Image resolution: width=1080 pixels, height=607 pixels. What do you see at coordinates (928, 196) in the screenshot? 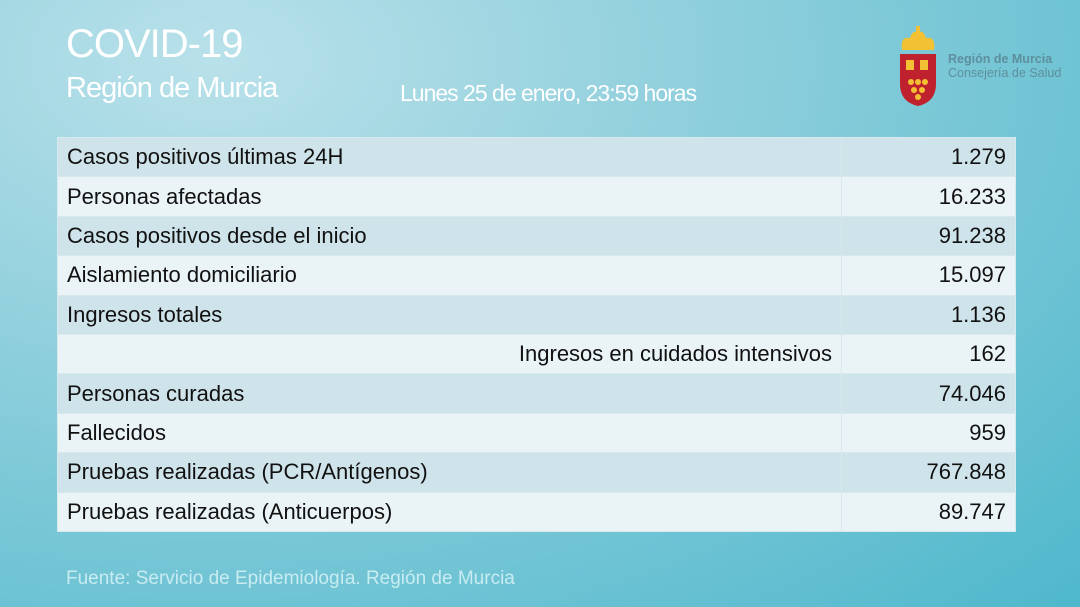
I see `row-value: 16.233` at bounding box center [928, 196].